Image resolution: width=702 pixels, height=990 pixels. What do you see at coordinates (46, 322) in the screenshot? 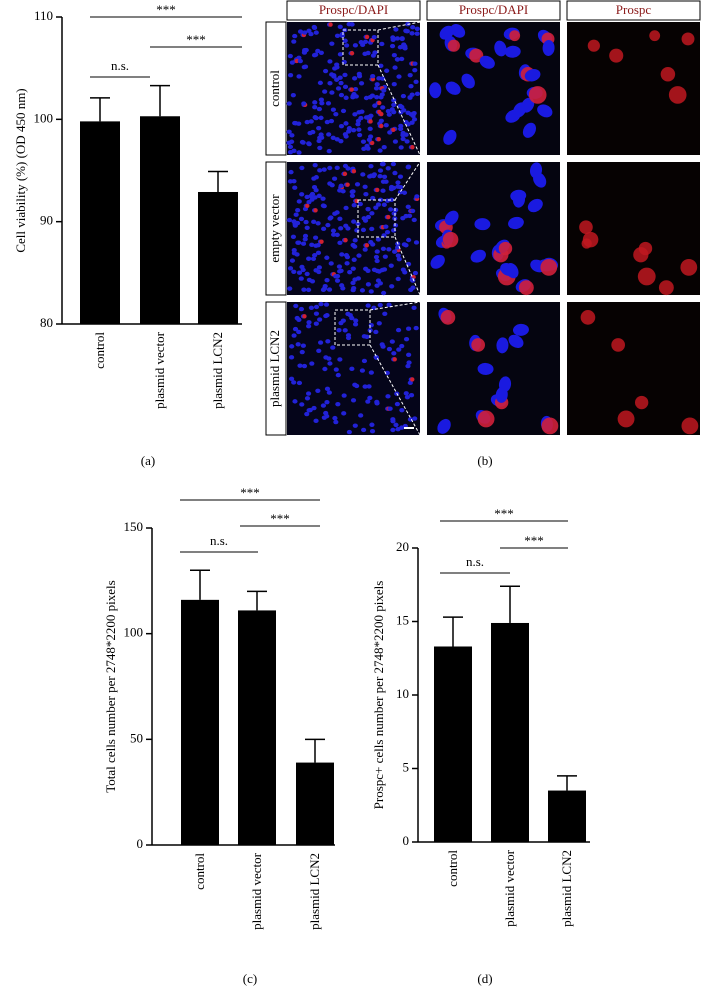
I see `y-tick-label: 80` at bounding box center [46, 322].